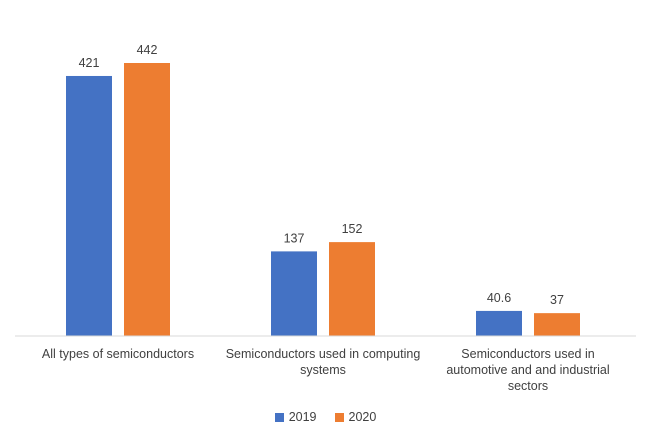  Describe the element at coordinates (302, 417) in the screenshot. I see `legend-label-2019: 2019` at that location.